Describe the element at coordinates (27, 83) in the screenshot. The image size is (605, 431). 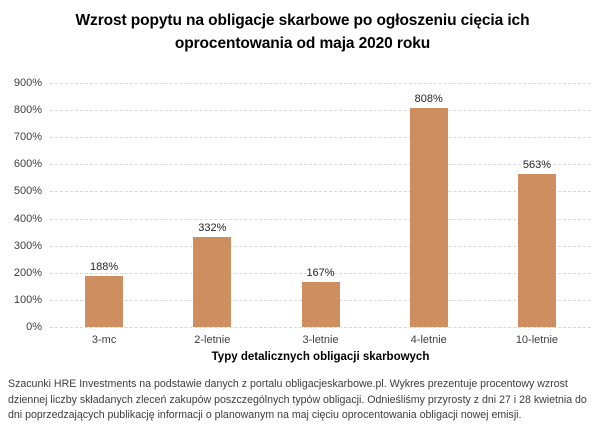
I see `y-tick-label: 900%` at that location.